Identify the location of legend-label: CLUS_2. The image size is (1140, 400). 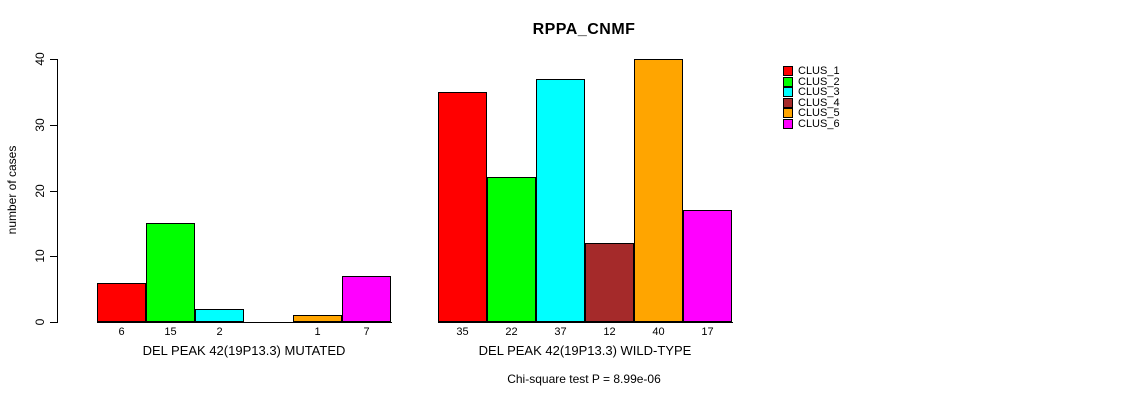
(819, 81).